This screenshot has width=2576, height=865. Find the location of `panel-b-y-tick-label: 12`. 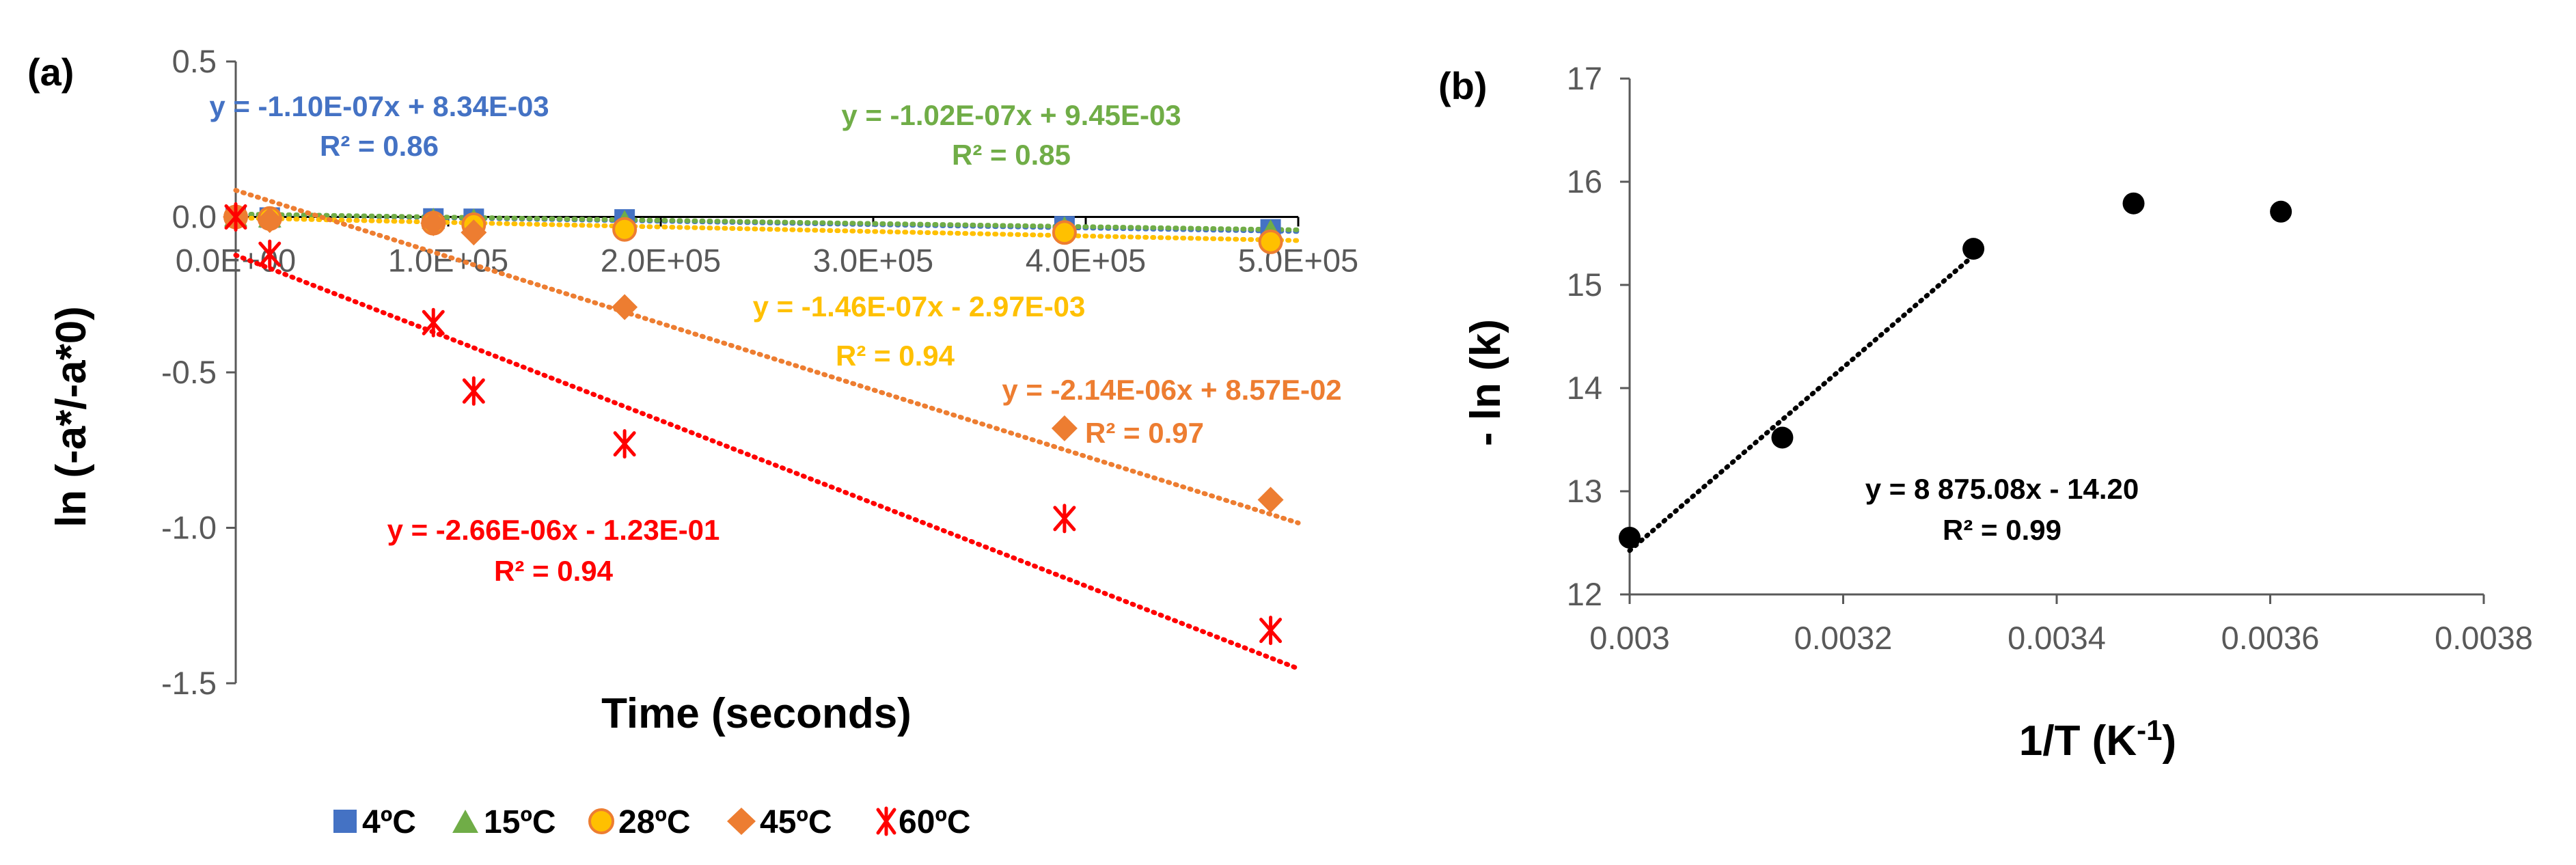

panel-b-y-tick-label: 12 is located at coordinates (1584, 594).